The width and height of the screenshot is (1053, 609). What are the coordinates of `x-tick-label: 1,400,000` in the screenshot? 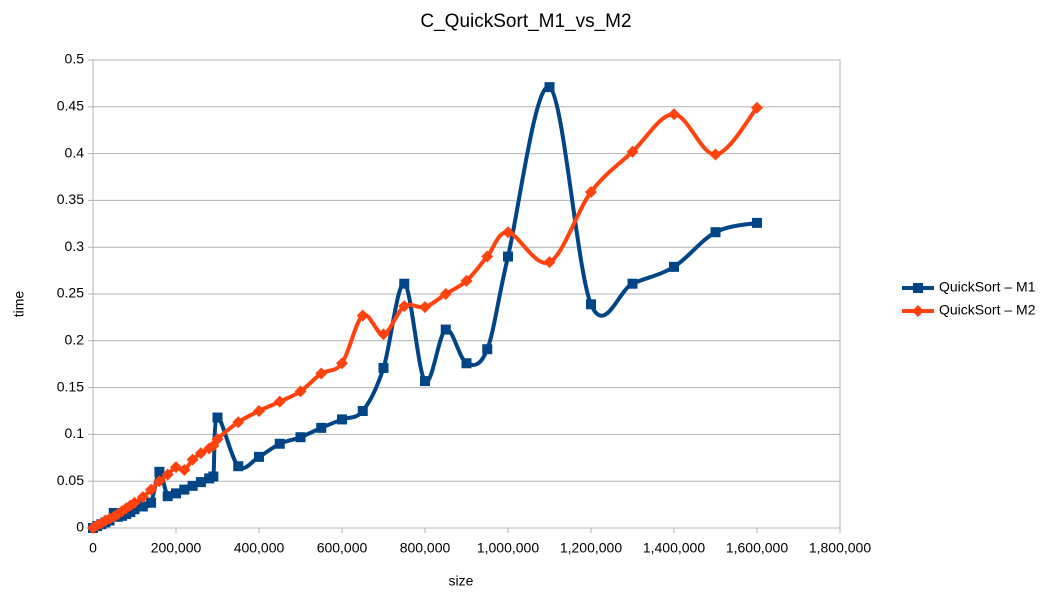 It's located at (674, 548).